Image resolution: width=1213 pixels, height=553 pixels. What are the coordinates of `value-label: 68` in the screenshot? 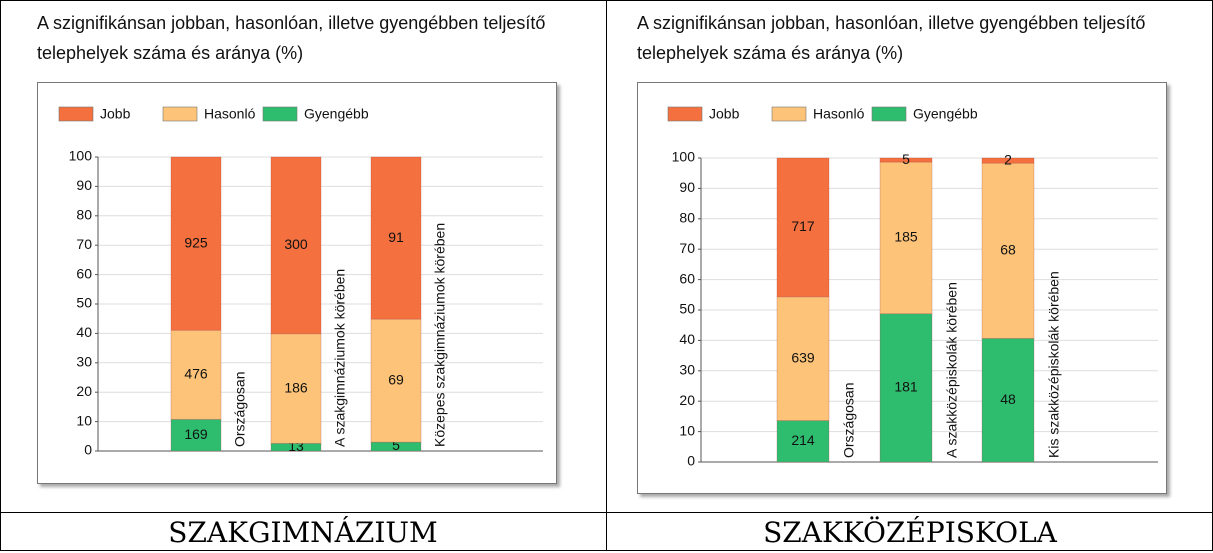 It's located at (1008, 249).